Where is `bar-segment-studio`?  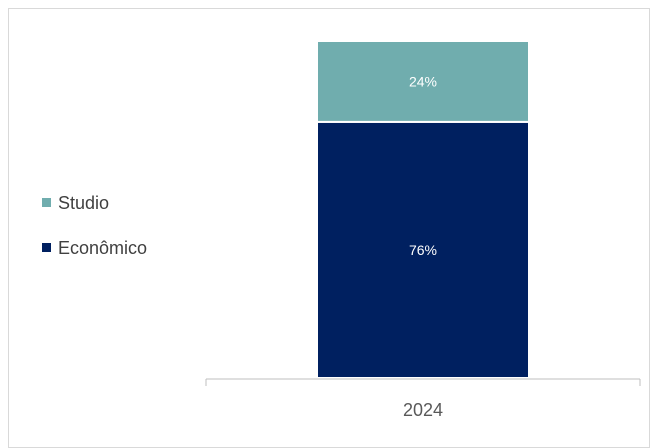 bar-segment-studio is located at coordinates (423, 81).